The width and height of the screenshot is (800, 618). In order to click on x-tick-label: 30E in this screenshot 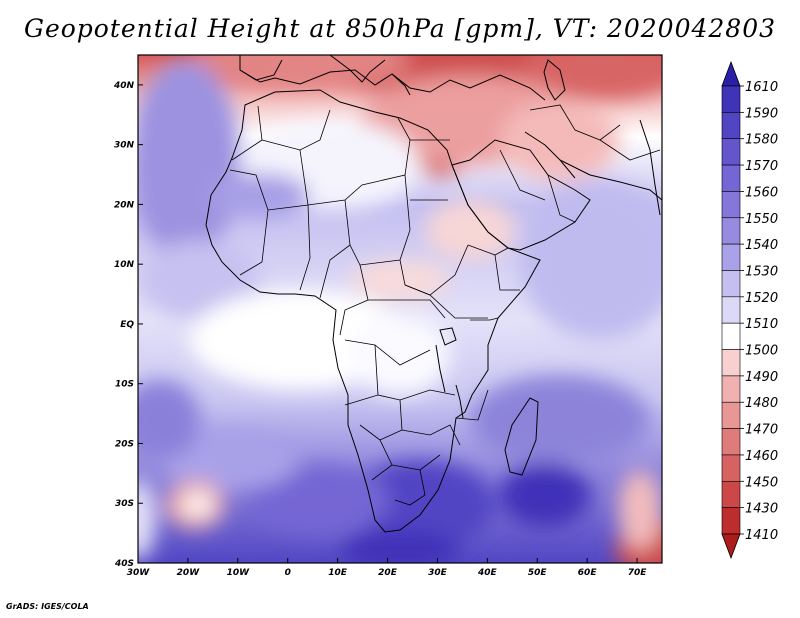, I will do `click(438, 573)`.